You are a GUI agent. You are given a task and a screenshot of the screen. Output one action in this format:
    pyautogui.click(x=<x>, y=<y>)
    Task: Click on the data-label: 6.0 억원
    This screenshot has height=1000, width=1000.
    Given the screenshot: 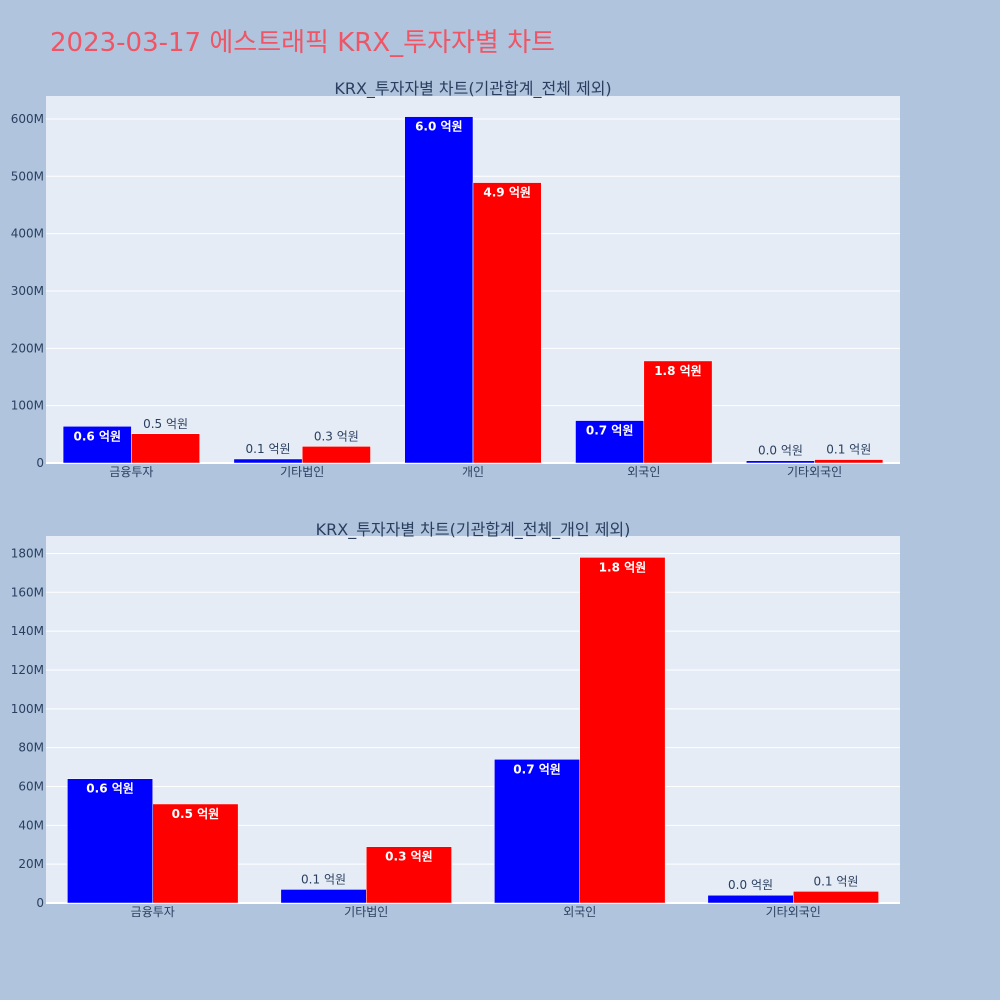 What is the action you would take?
    pyautogui.click(x=439, y=127)
    